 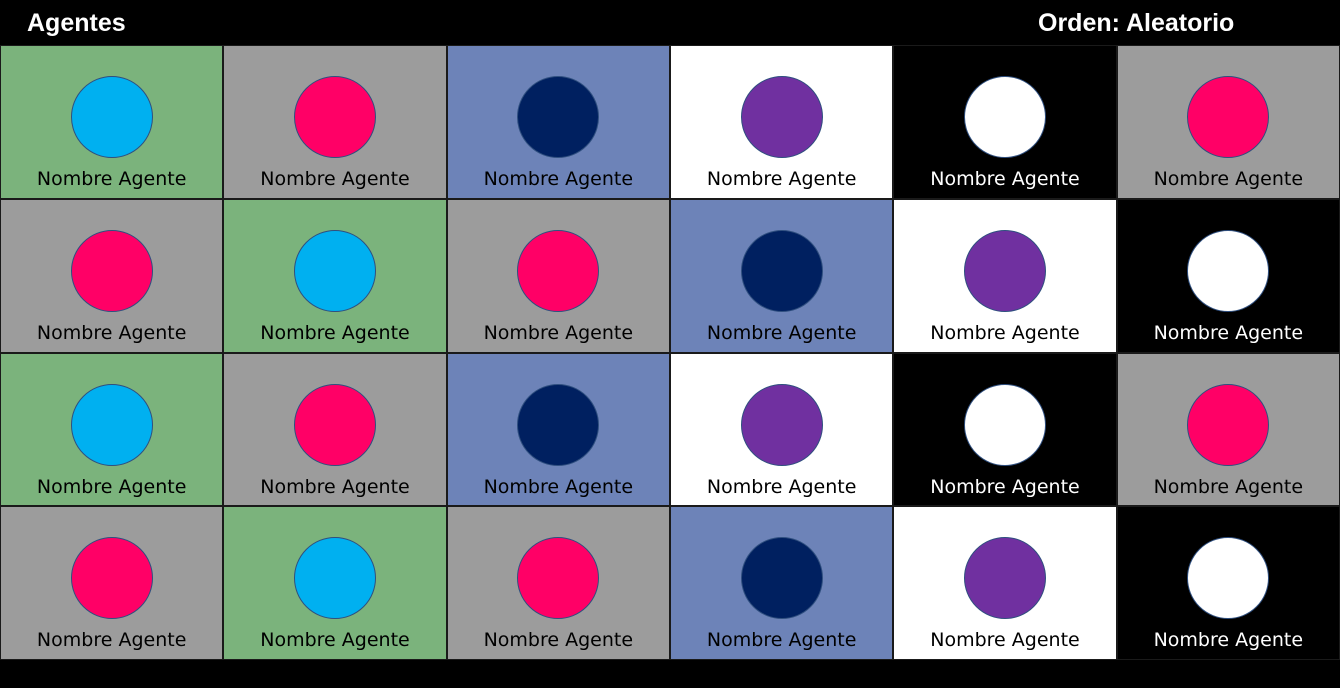 I want to click on order-label: Orden: Aleatorio, so click(x=1136, y=23).